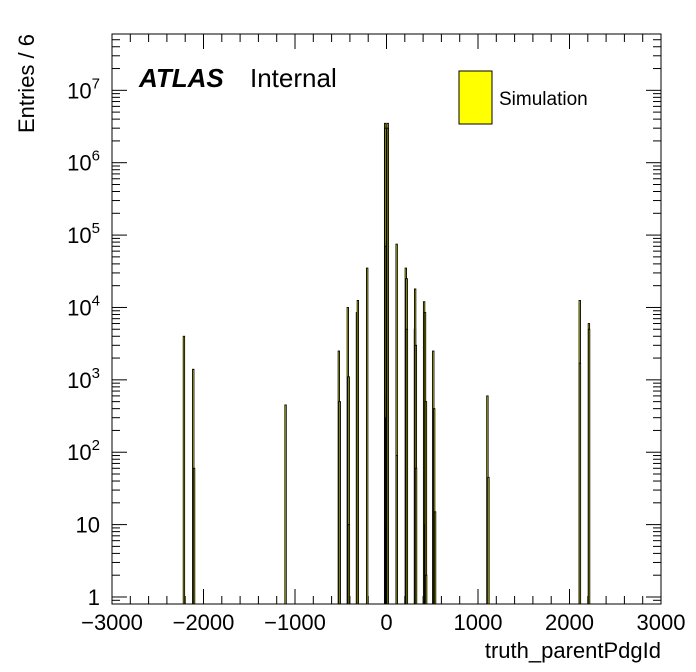 The width and height of the screenshot is (696, 672). What do you see at coordinates (295, 622) in the screenshot?
I see `x-tick-label-2: −1000` at bounding box center [295, 622].